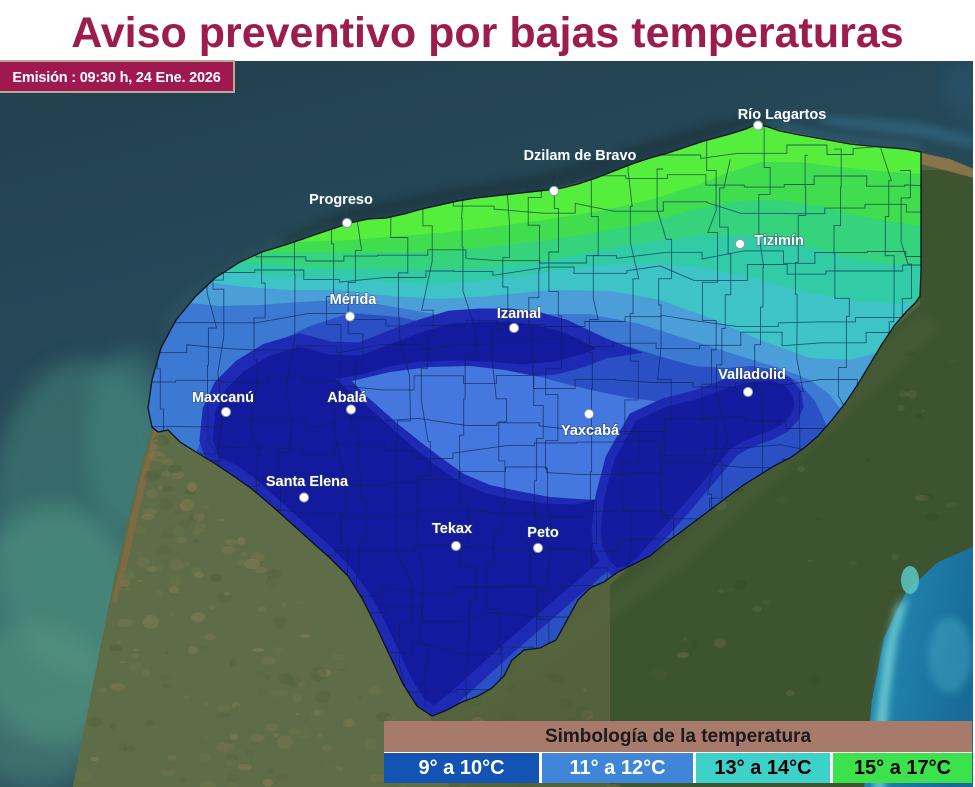 This screenshot has width=975, height=787. I want to click on svg-text: Tekax, so click(452, 529).